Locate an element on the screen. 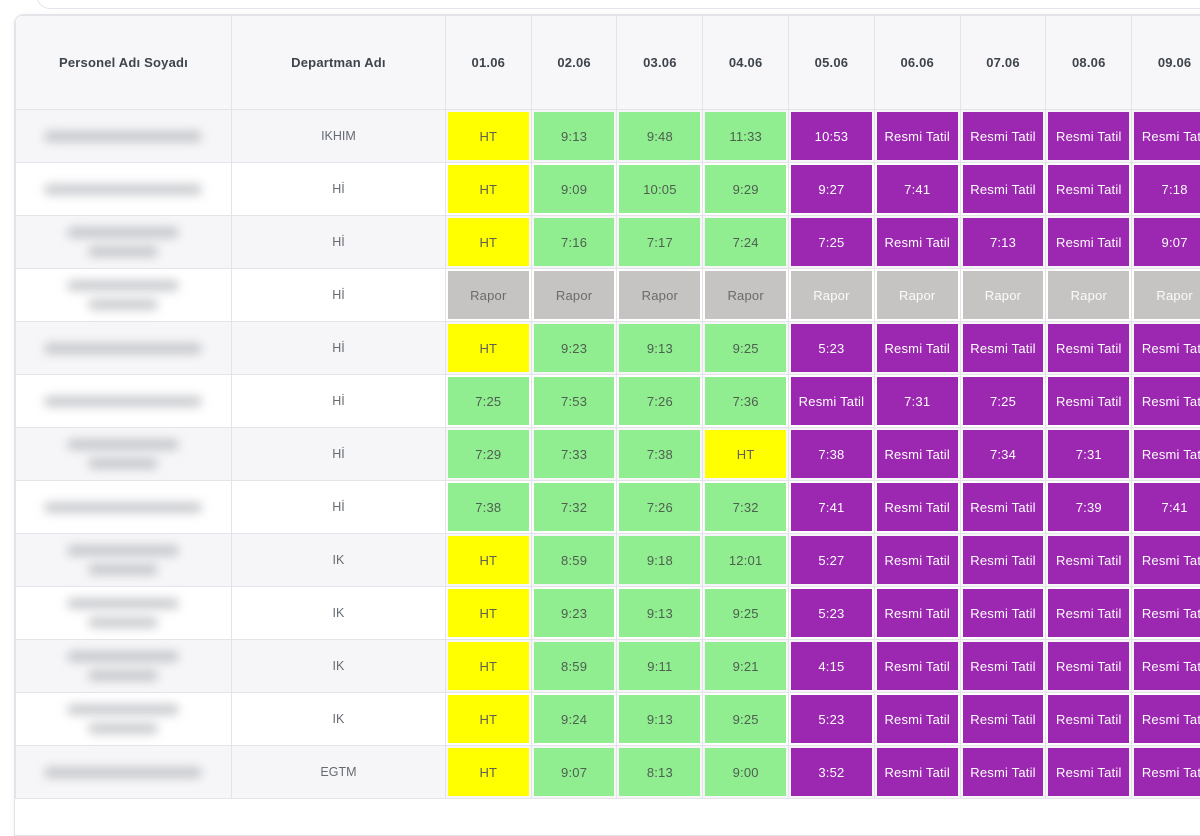 This screenshot has width=1200, height=836. attendance-cell: 9:29 is located at coordinates (746, 189).